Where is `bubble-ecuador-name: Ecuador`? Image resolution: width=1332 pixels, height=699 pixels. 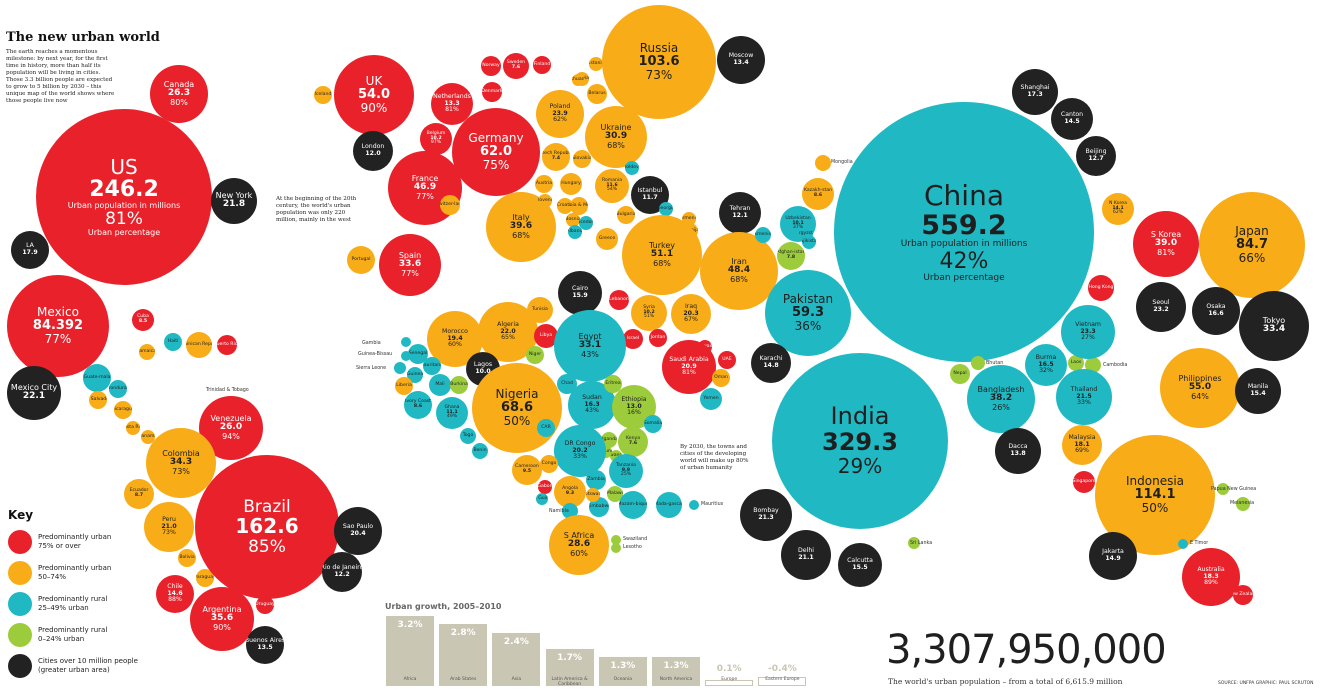
bubble-ecuador-name: Ecuador is located at coordinates (139, 491).